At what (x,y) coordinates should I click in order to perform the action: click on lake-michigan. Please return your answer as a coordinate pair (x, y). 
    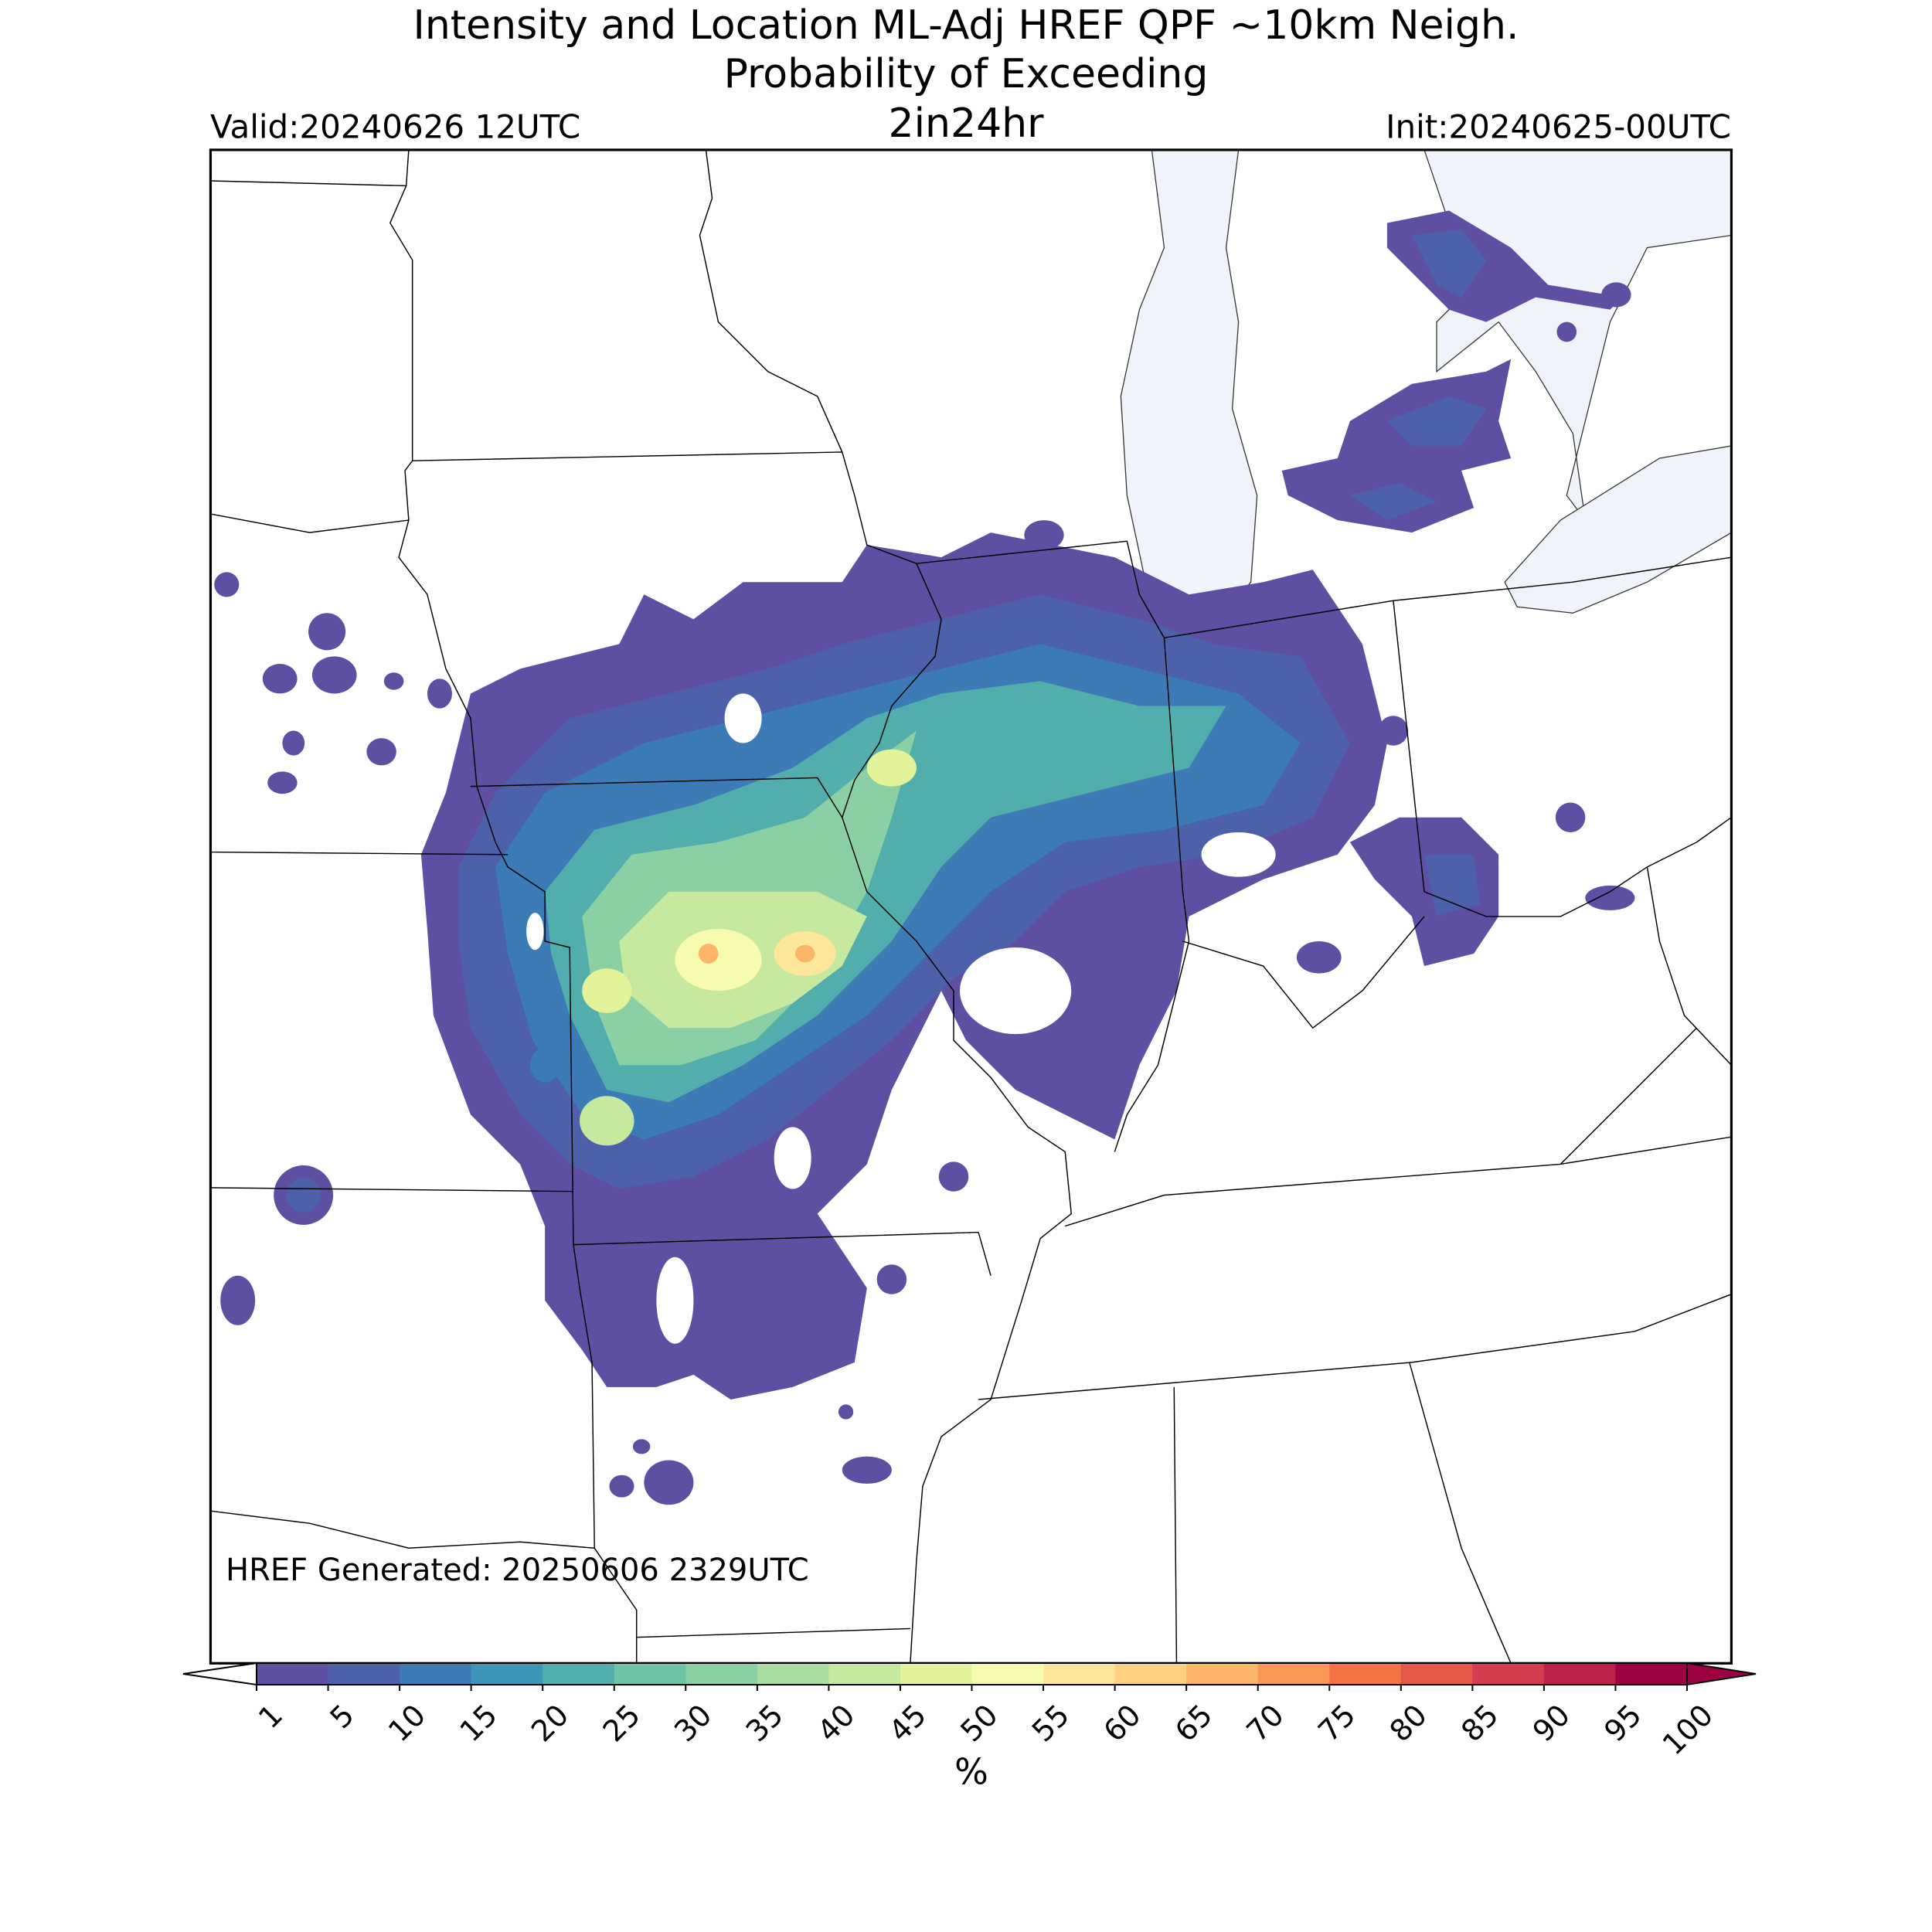
    Looking at the image, I should click on (1189, 385).